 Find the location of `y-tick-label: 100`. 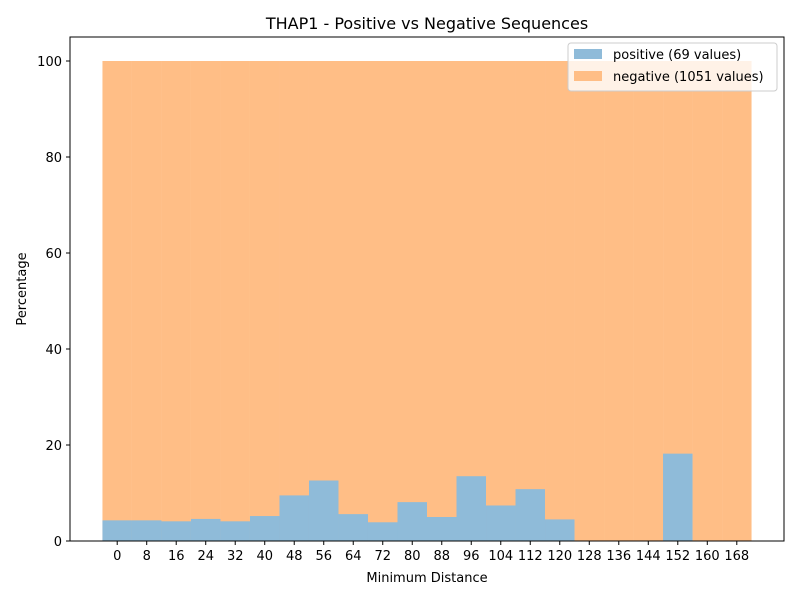

y-tick-label: 100 is located at coordinates (49, 62).